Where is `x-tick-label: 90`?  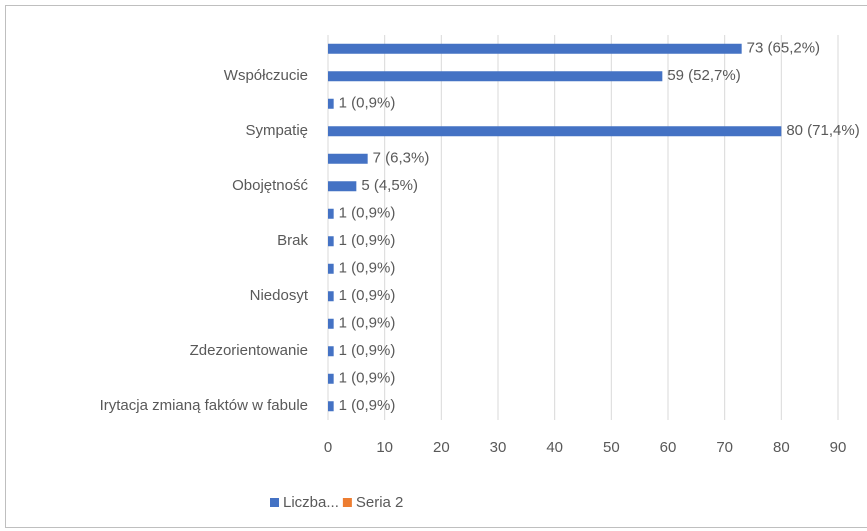 x-tick-label: 90 is located at coordinates (838, 447).